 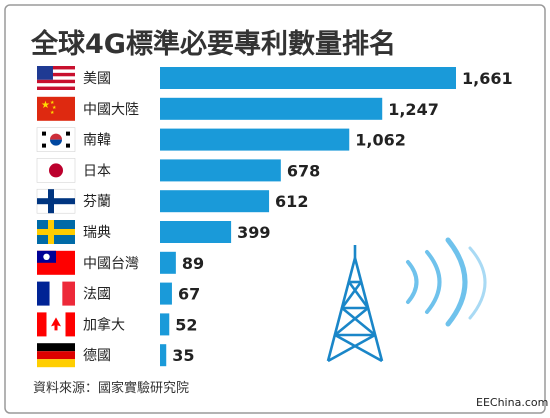 I want to click on category-label: 日本, so click(x=97, y=171).